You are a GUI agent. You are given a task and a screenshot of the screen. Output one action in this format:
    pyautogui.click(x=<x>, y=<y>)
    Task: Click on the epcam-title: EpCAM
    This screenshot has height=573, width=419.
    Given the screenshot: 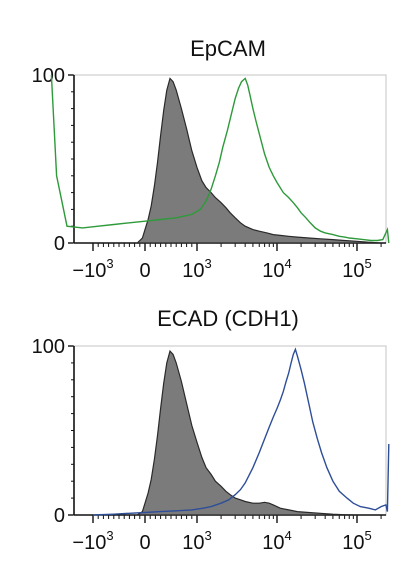 What is the action you would take?
    pyautogui.click(x=228, y=48)
    